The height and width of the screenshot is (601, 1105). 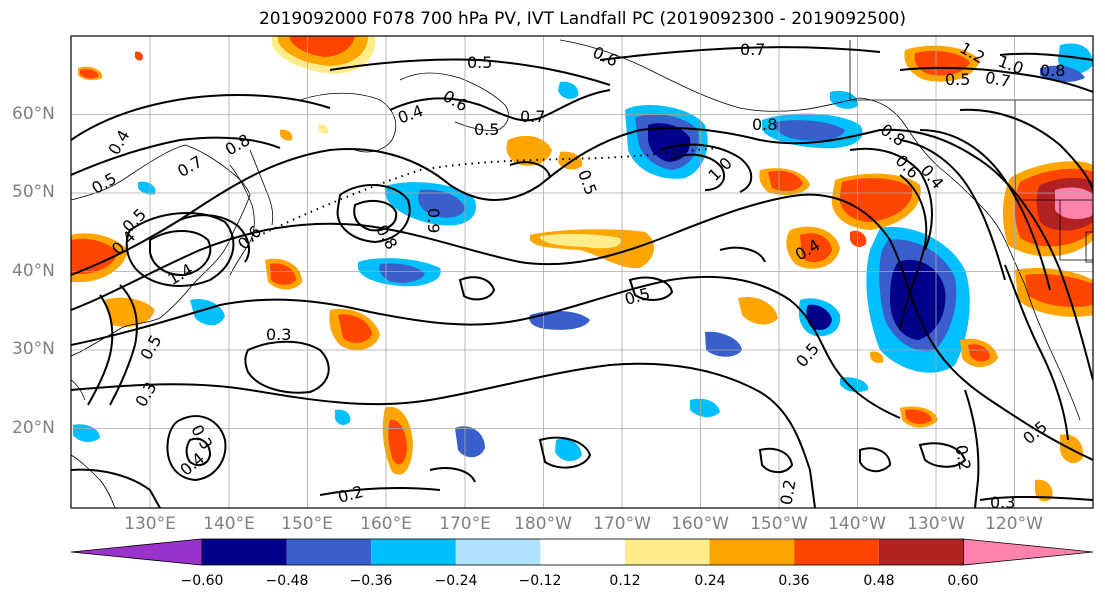 What do you see at coordinates (963, 581) in the screenshot?
I see `colorbar-tick-label: 0.60` at bounding box center [963, 581].